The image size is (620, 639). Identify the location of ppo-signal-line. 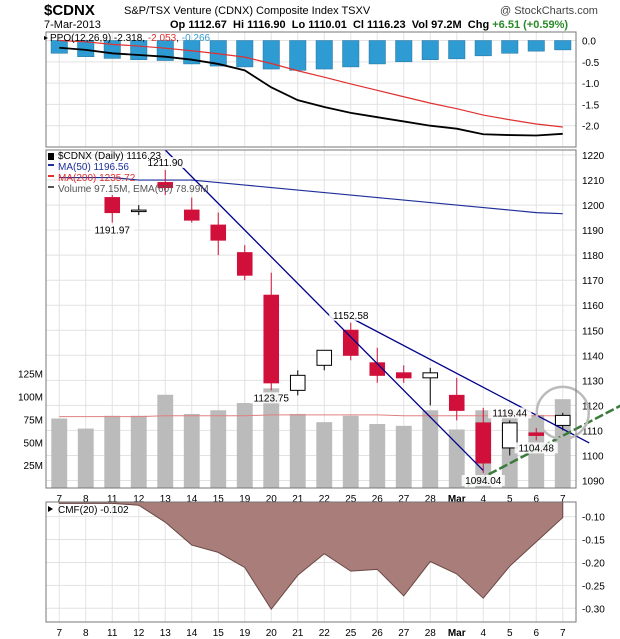
(311, 83).